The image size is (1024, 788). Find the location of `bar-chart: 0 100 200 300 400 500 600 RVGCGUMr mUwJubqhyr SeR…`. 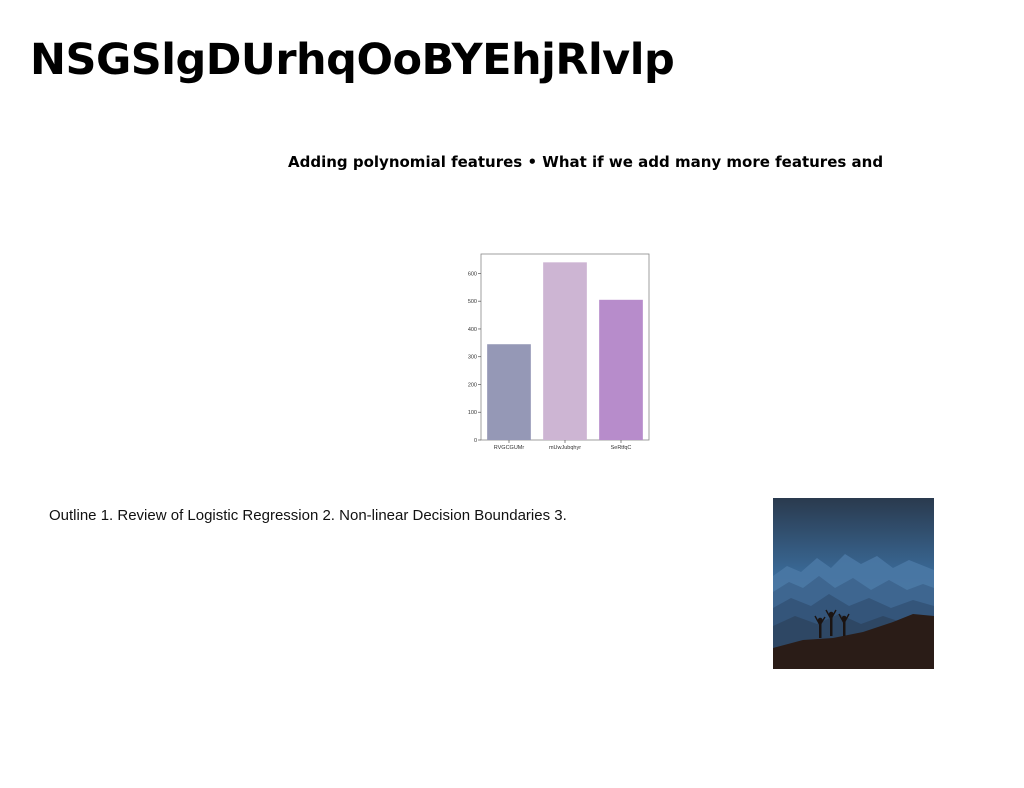

bar-chart: 0 100 200 300 400 500 600 RVGCGUMr mUwJubqhyr SeR… is located at coordinates (560, 354).